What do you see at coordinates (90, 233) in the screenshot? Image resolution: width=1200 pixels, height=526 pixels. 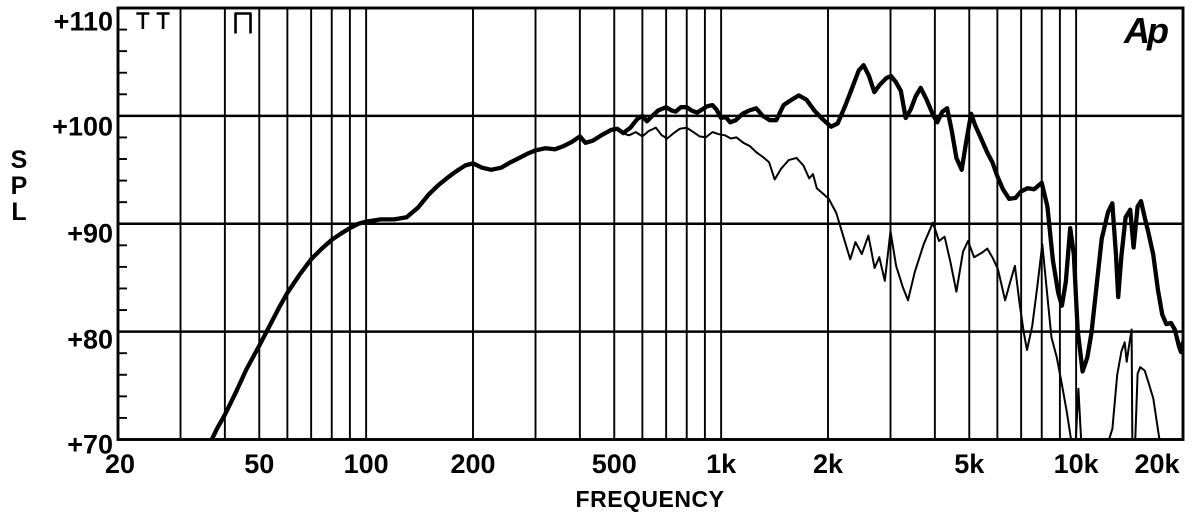 I see `y-tick-label: +90` at bounding box center [90, 233].